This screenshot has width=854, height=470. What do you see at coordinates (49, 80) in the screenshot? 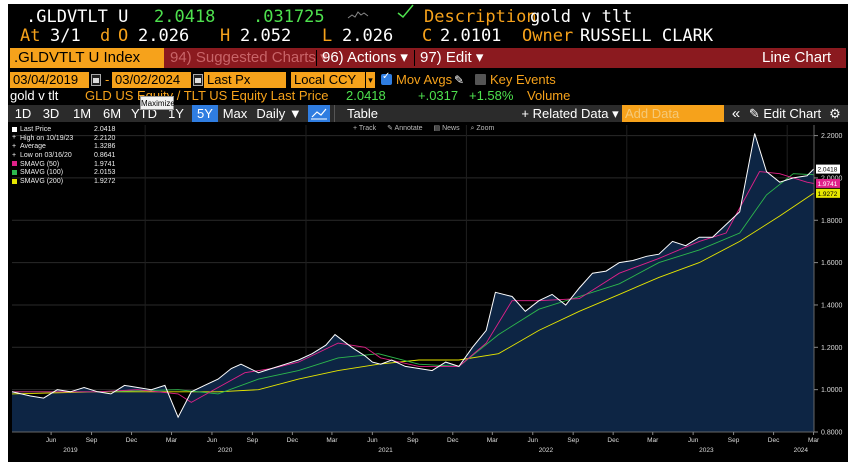
I see `start-date-input: 03/04/2019` at bounding box center [49, 80].